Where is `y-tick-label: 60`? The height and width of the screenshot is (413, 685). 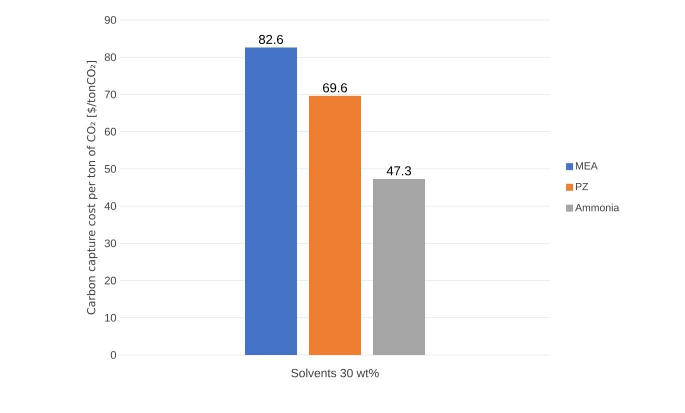 y-tick-label: 60 is located at coordinates (110, 132).